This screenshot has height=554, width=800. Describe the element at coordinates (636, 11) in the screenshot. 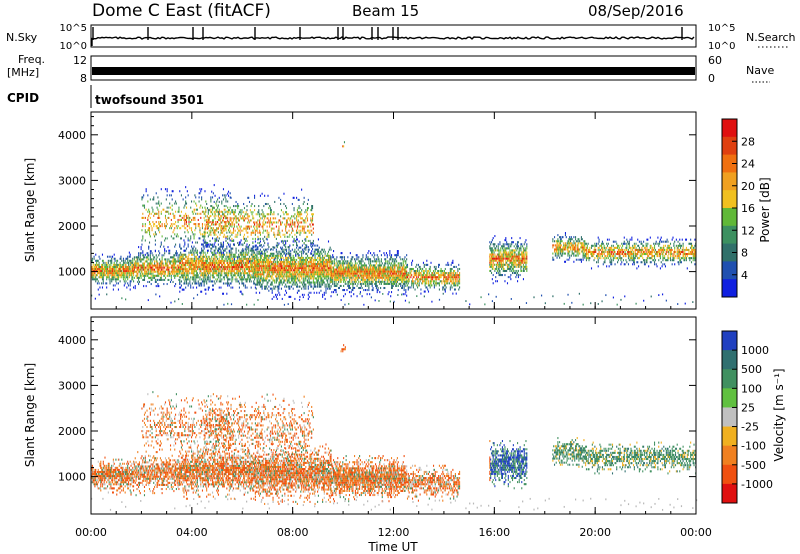

I see `date-title: 08/Sep/2016` at that location.